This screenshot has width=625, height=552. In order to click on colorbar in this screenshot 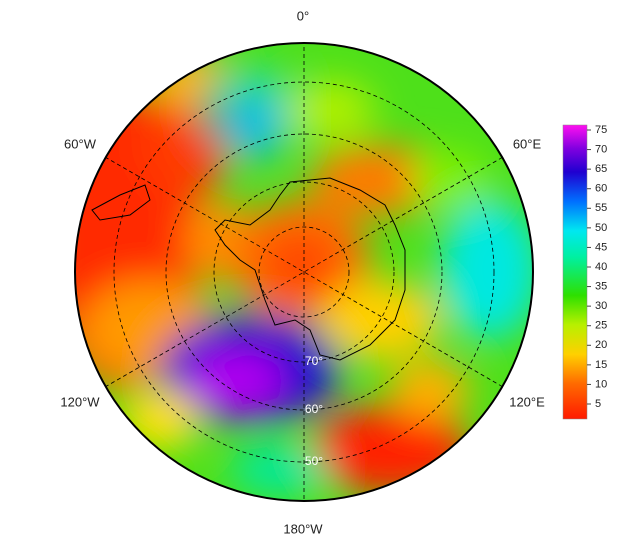, I will do `click(575, 272)`.